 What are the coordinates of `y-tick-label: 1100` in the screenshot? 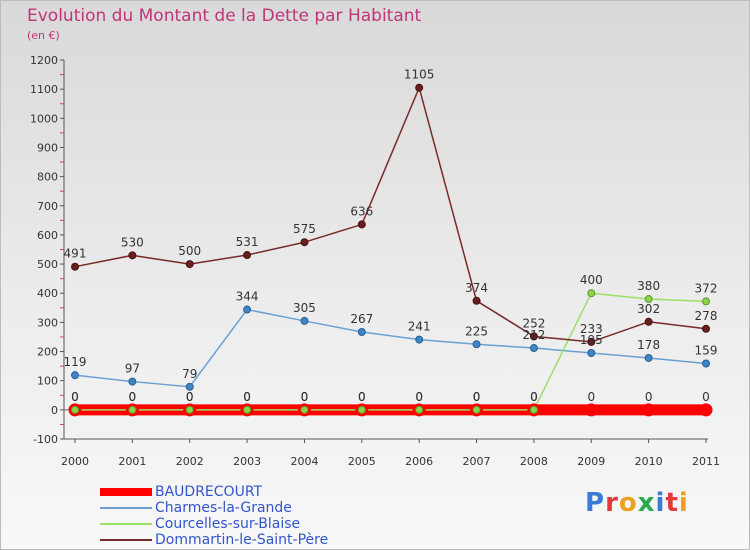 It's located at (44, 89).